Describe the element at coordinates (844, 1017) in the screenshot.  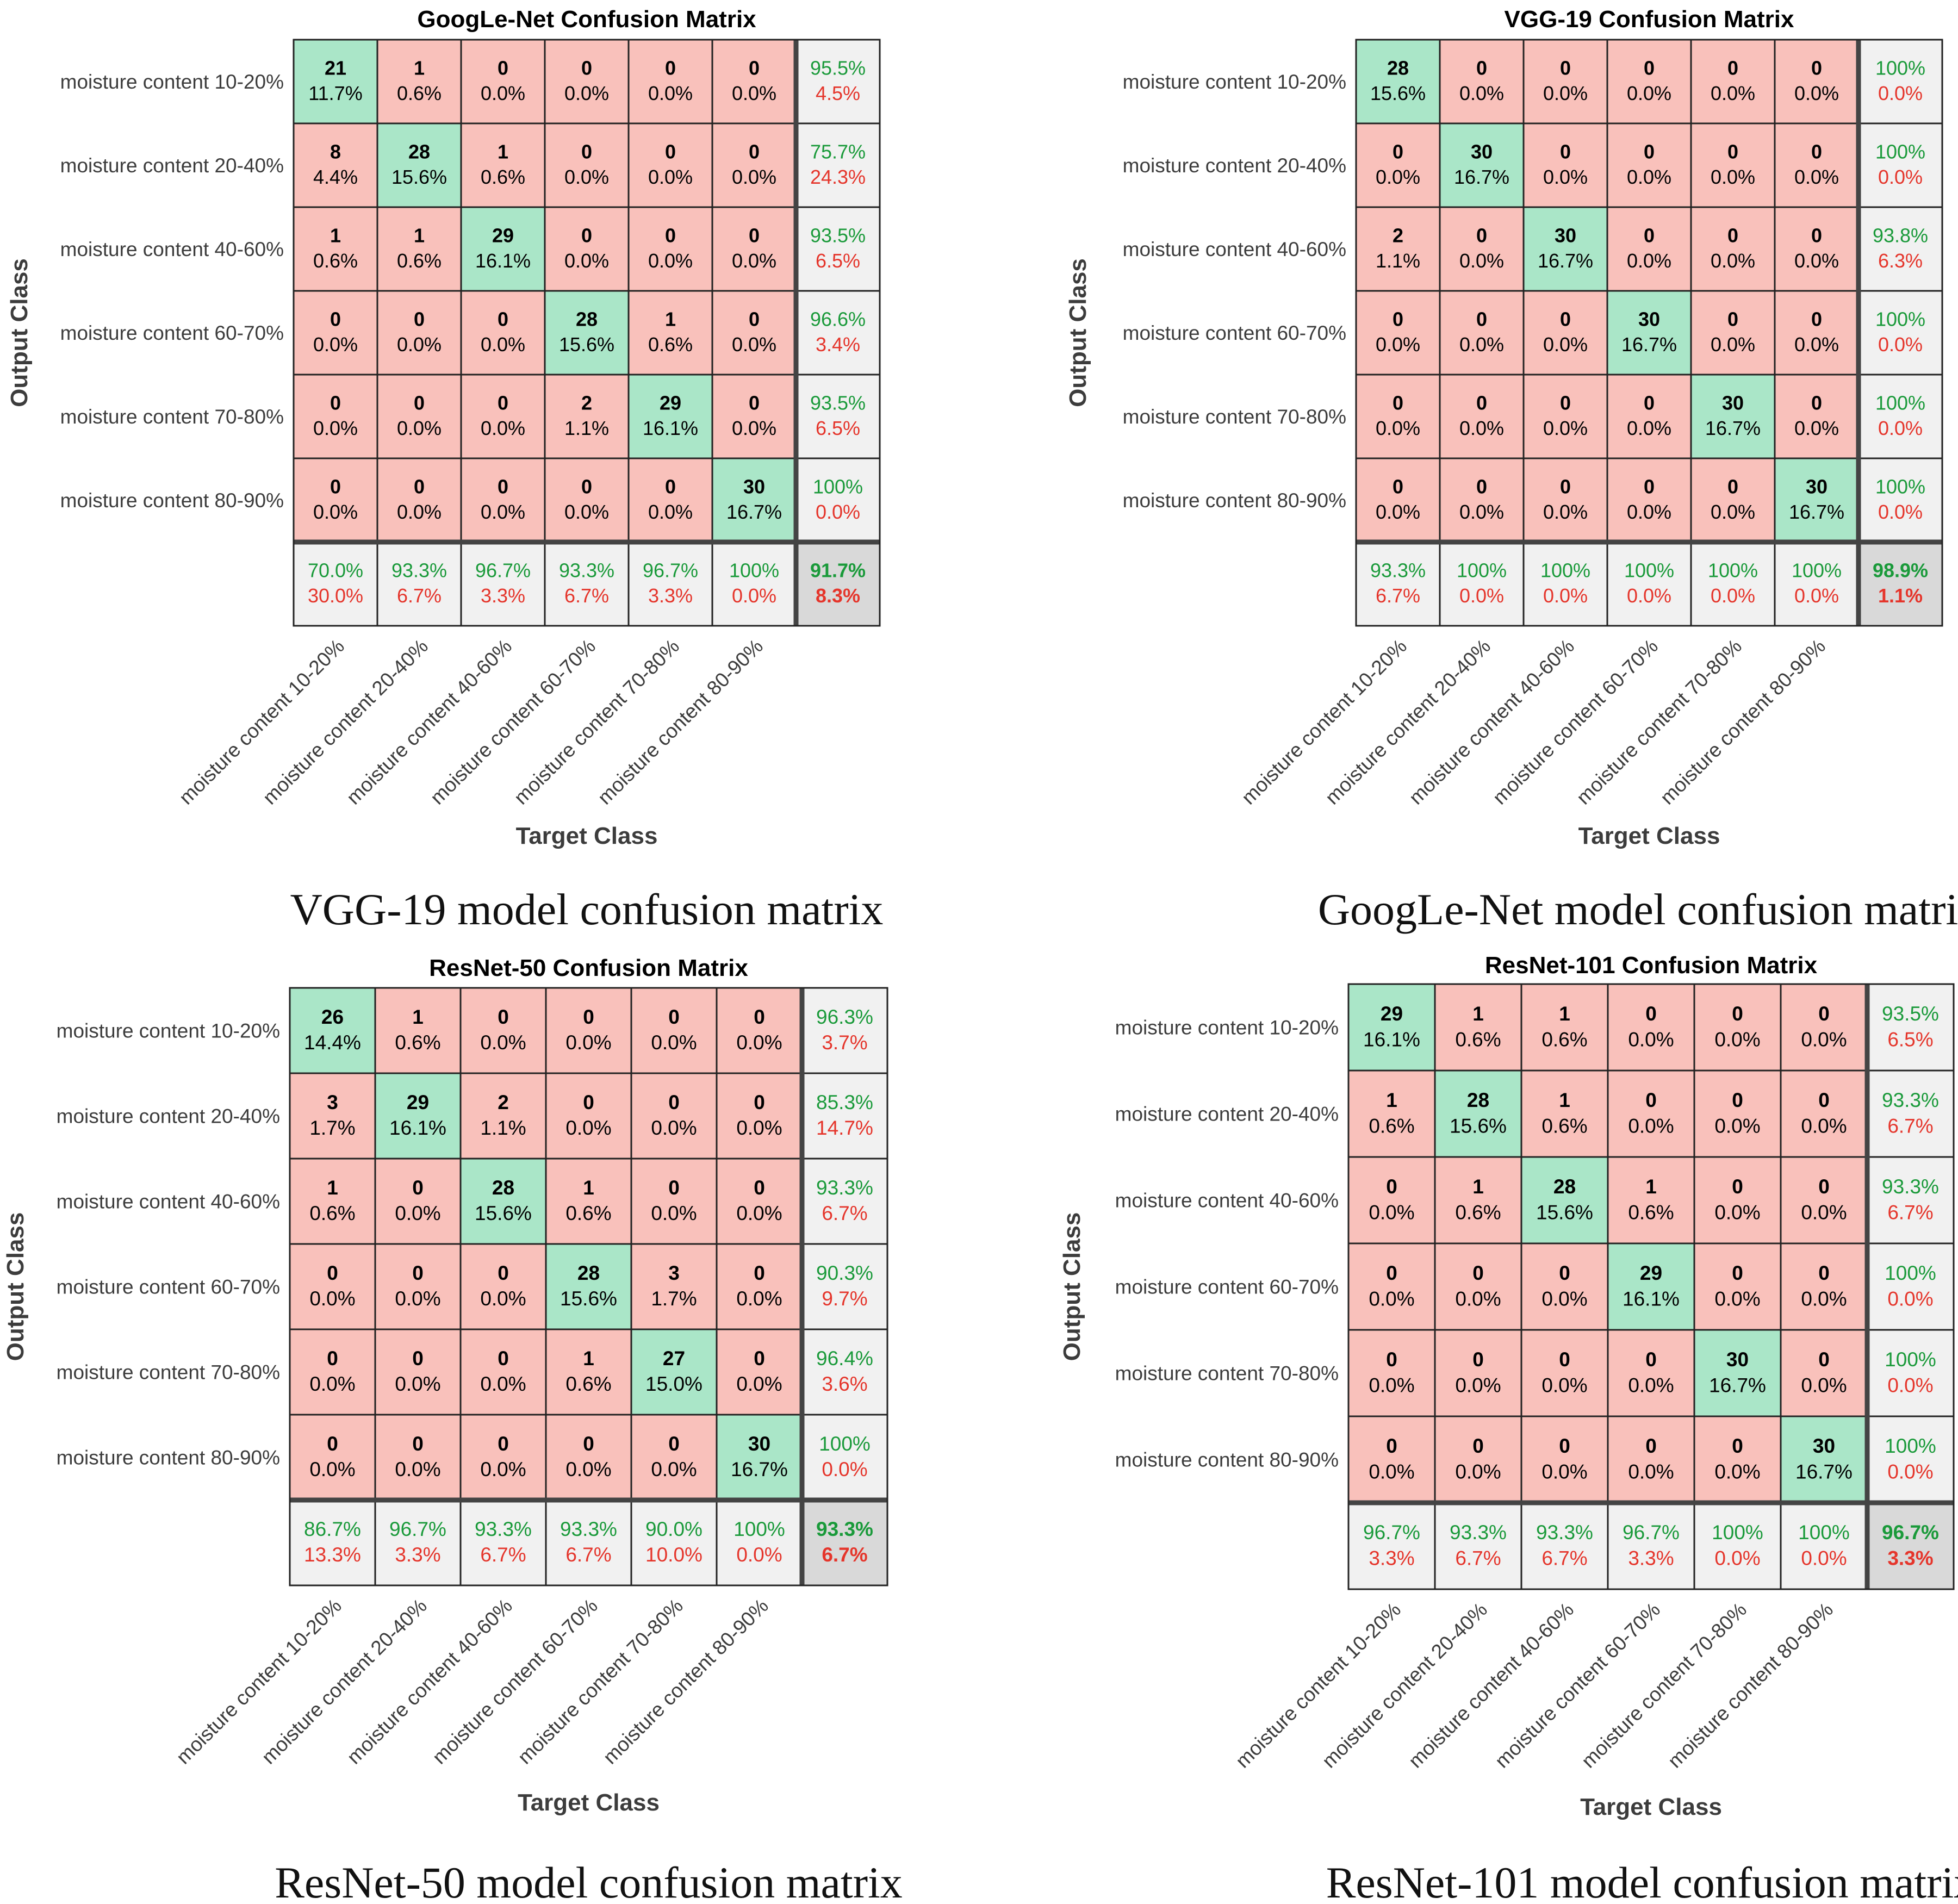
I see `row-summary-correct: 96.3%` at that location.